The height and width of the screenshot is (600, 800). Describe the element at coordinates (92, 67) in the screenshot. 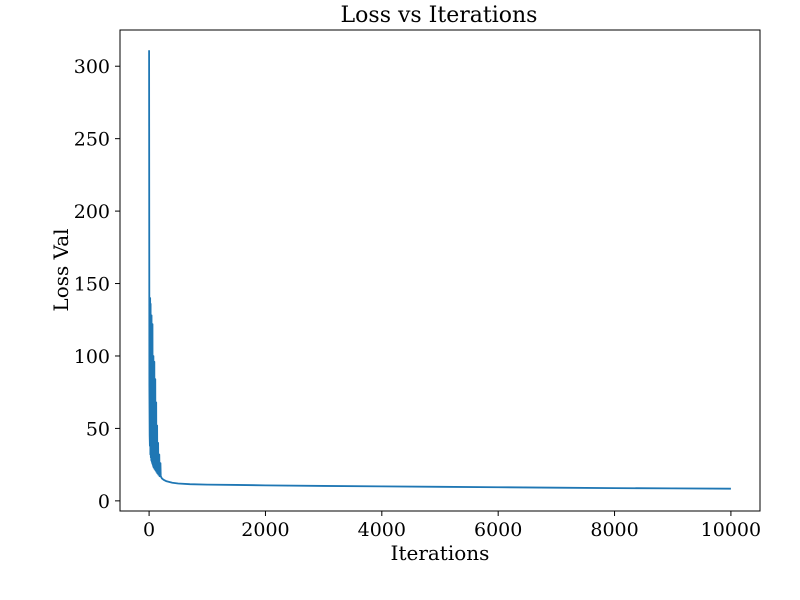

I see `y-tick-label: 300` at that location.